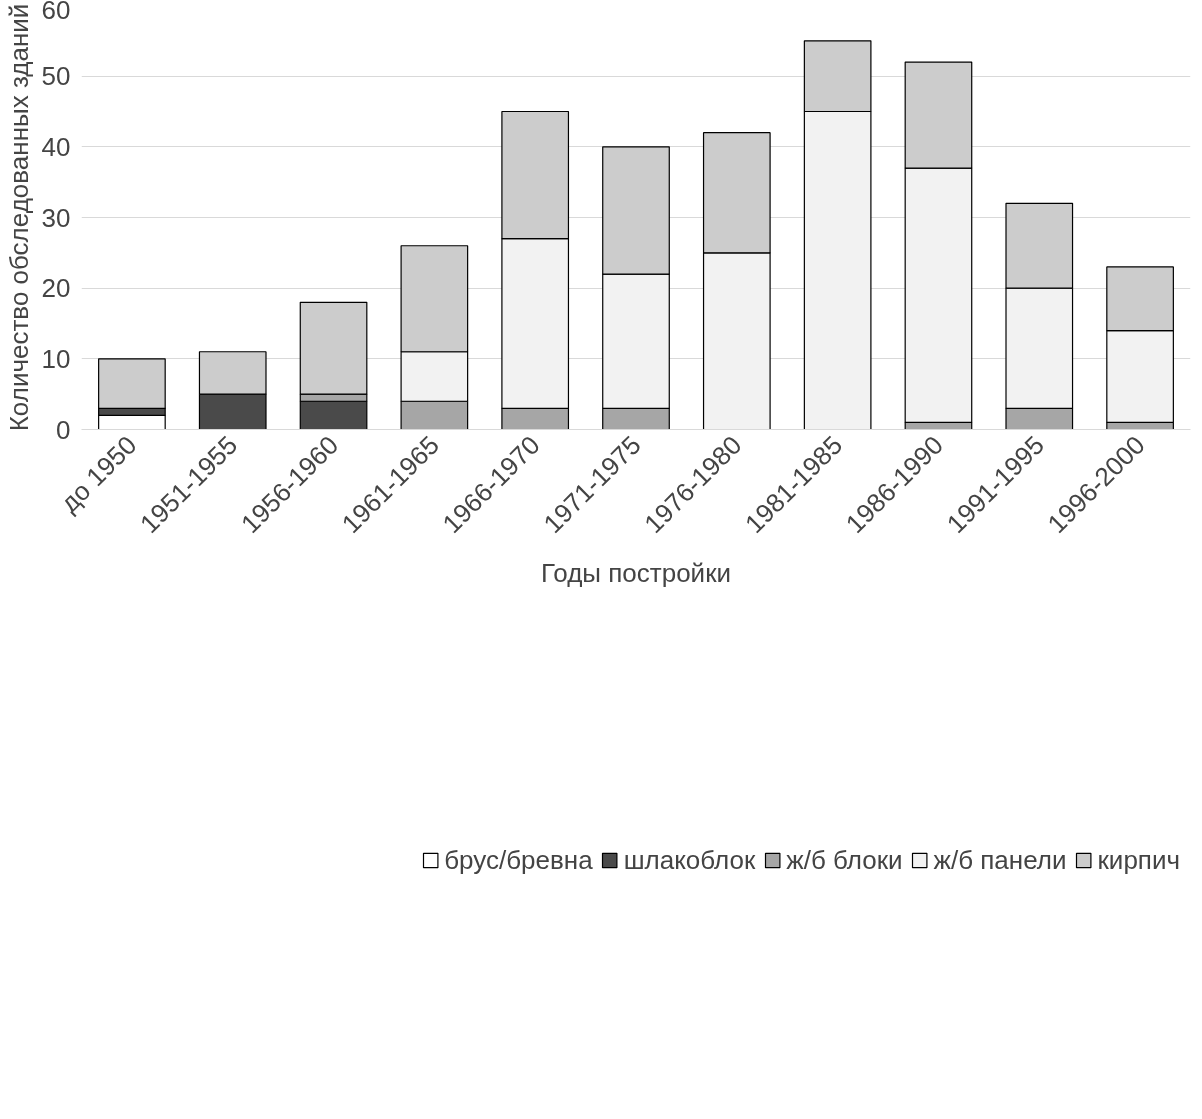 The width and height of the screenshot is (1202, 1119). What do you see at coordinates (844, 860) in the screenshot?
I see `legend-label: ж/б блоки` at bounding box center [844, 860].